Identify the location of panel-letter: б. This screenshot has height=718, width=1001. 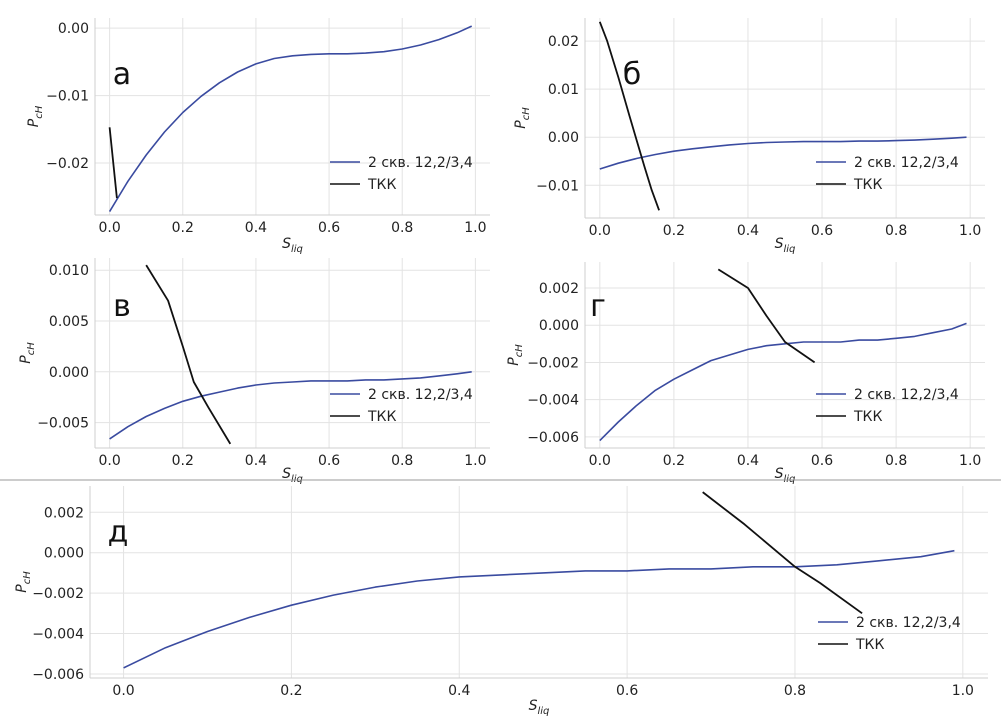
(632, 74).